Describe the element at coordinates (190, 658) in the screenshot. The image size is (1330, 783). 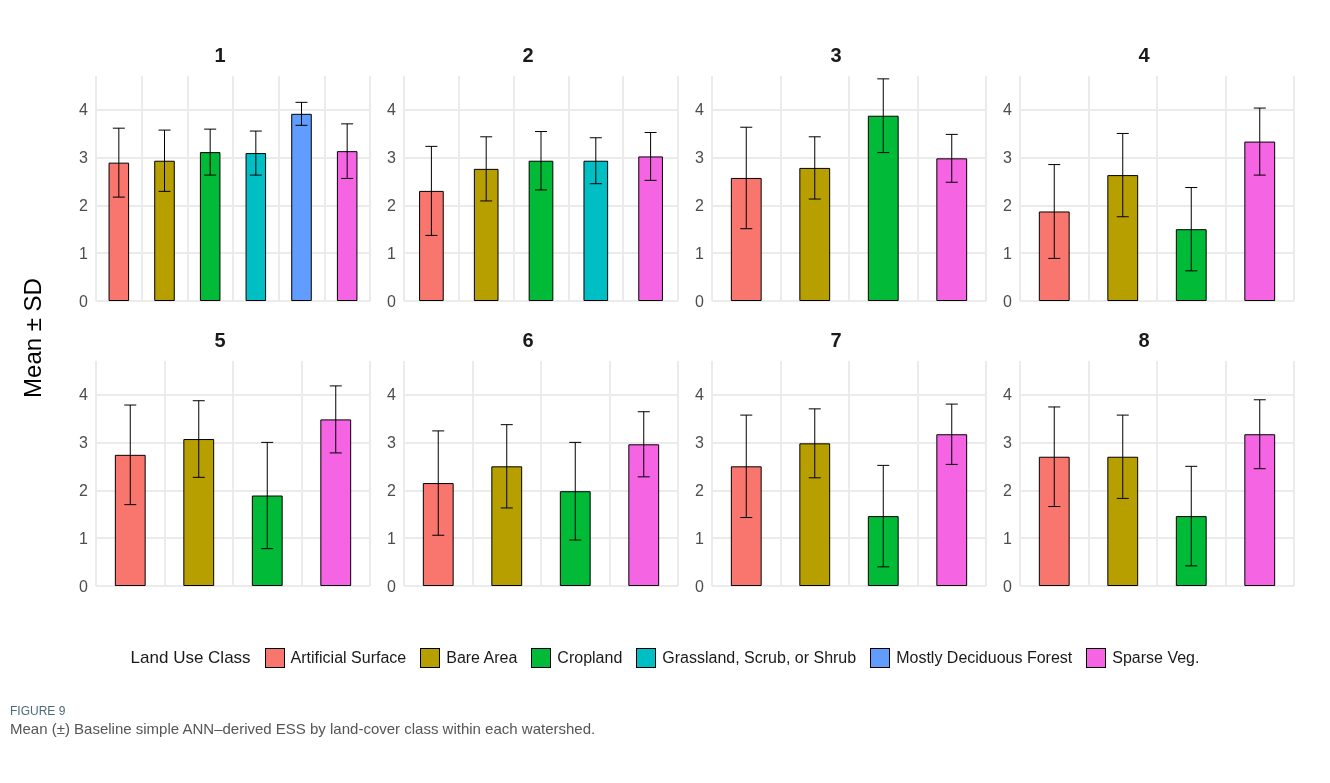
I see `legend-title: Land Use Class` at that location.